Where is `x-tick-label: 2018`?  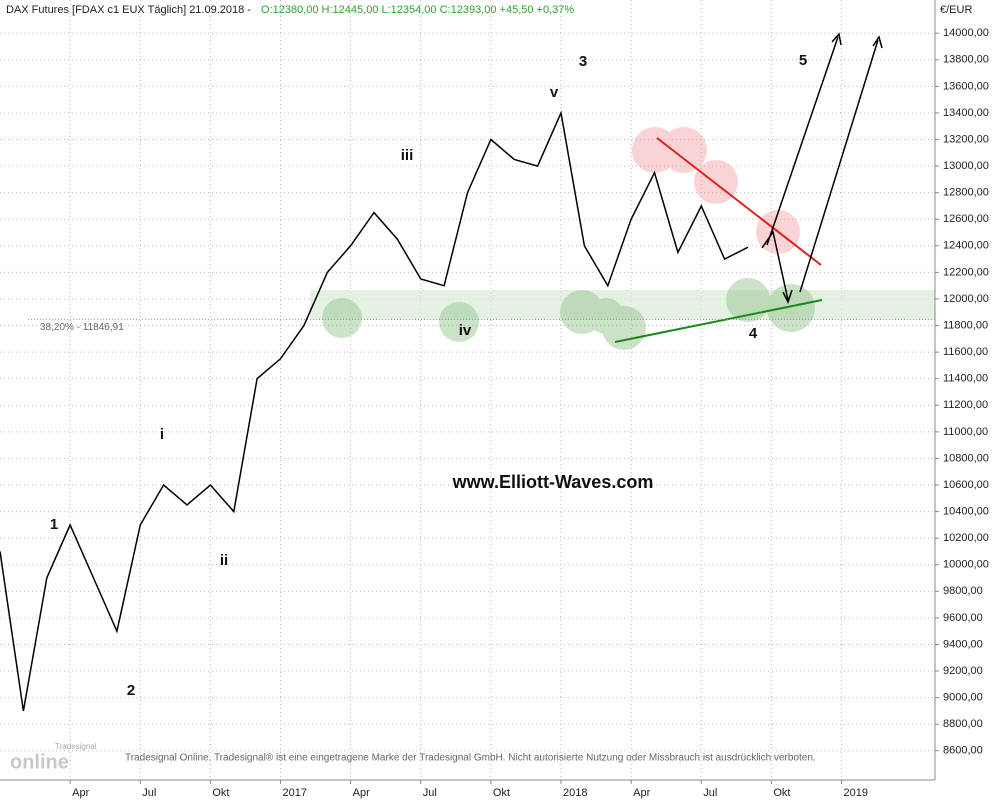
x-tick-label: 2018 is located at coordinates (575, 793).